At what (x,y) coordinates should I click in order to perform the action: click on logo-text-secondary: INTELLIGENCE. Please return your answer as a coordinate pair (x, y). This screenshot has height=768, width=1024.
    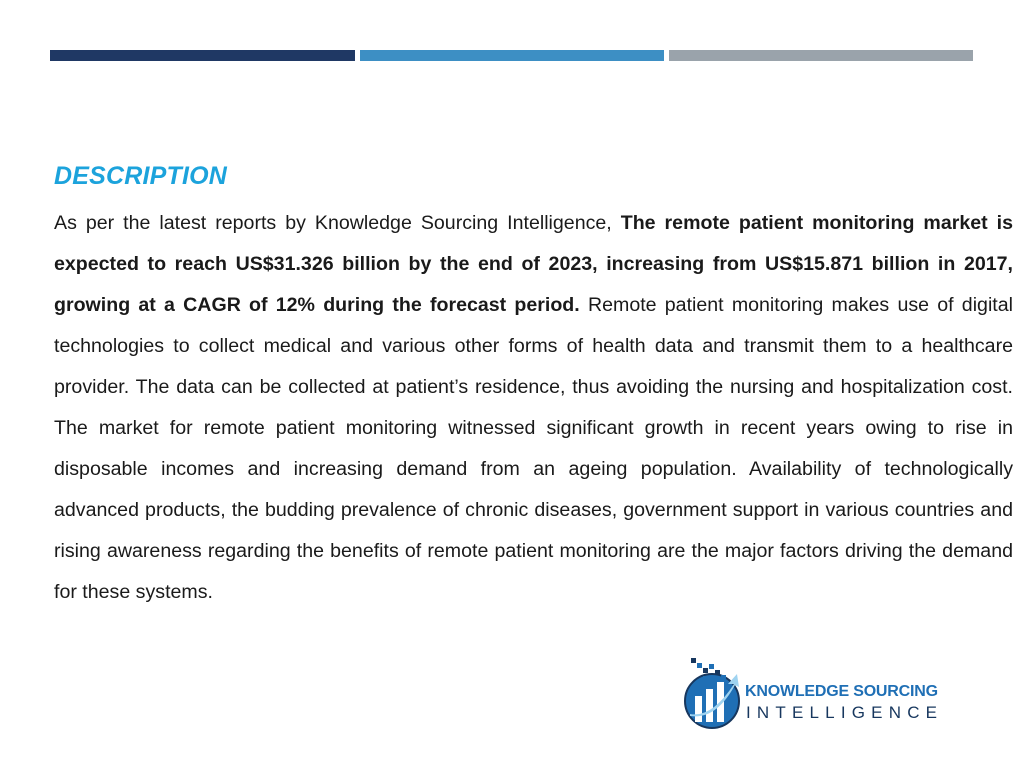
    Looking at the image, I should click on (845, 712).